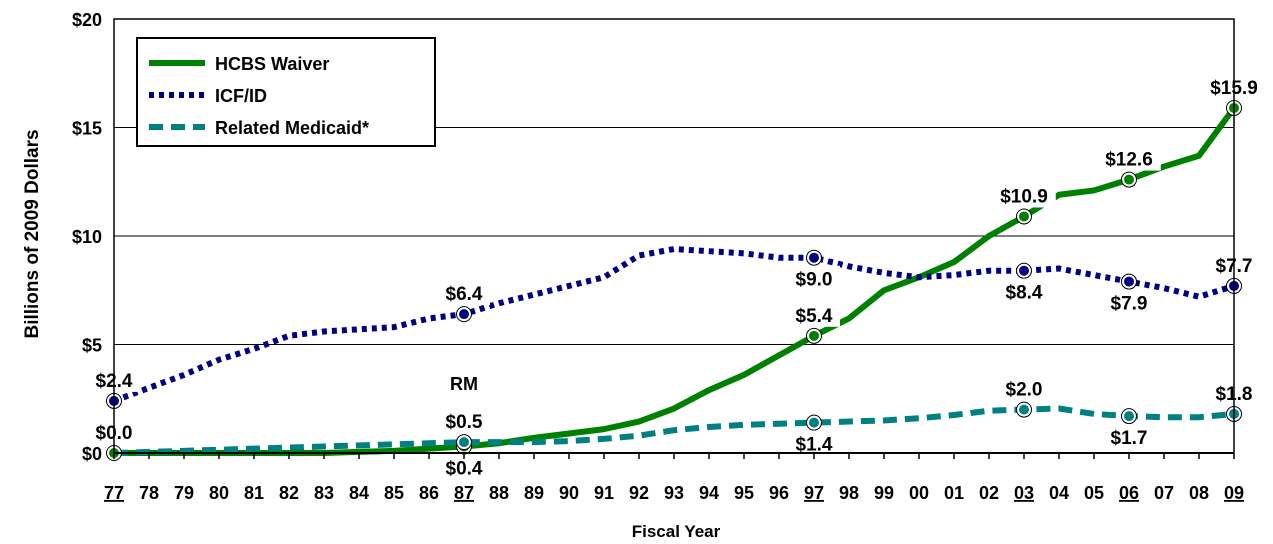  Describe the element at coordinates (149, 493) in the screenshot. I see `x-tick-label: 78` at that location.